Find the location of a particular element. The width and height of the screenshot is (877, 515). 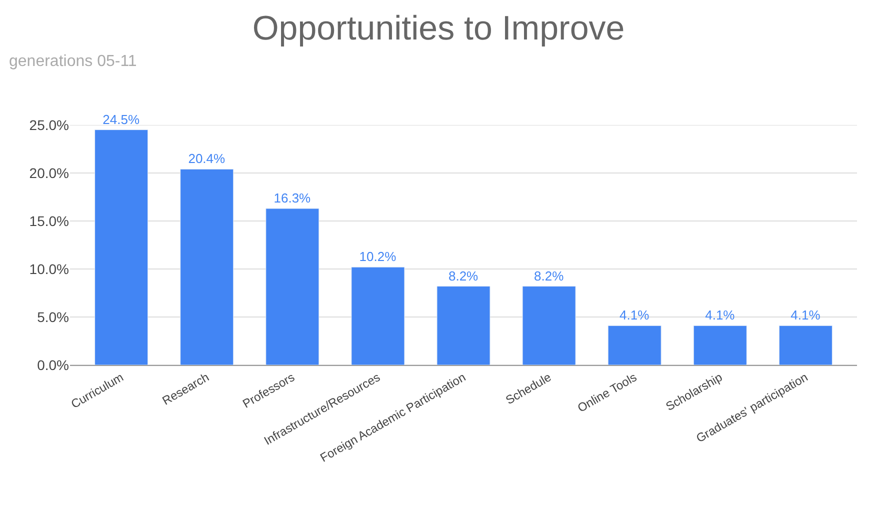

y-tick-label: 20.0% is located at coordinates (49, 172).